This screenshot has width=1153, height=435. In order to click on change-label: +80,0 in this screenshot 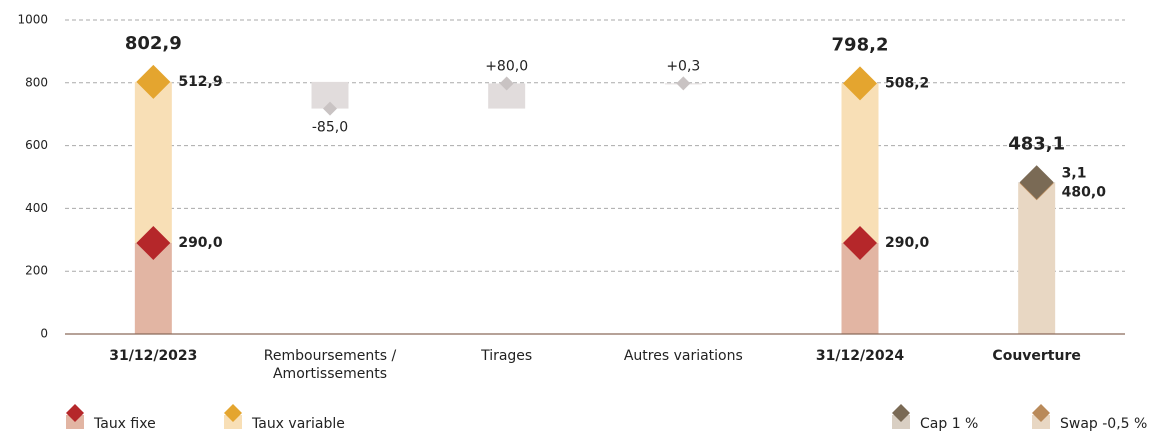, I will do `click(506, 66)`.